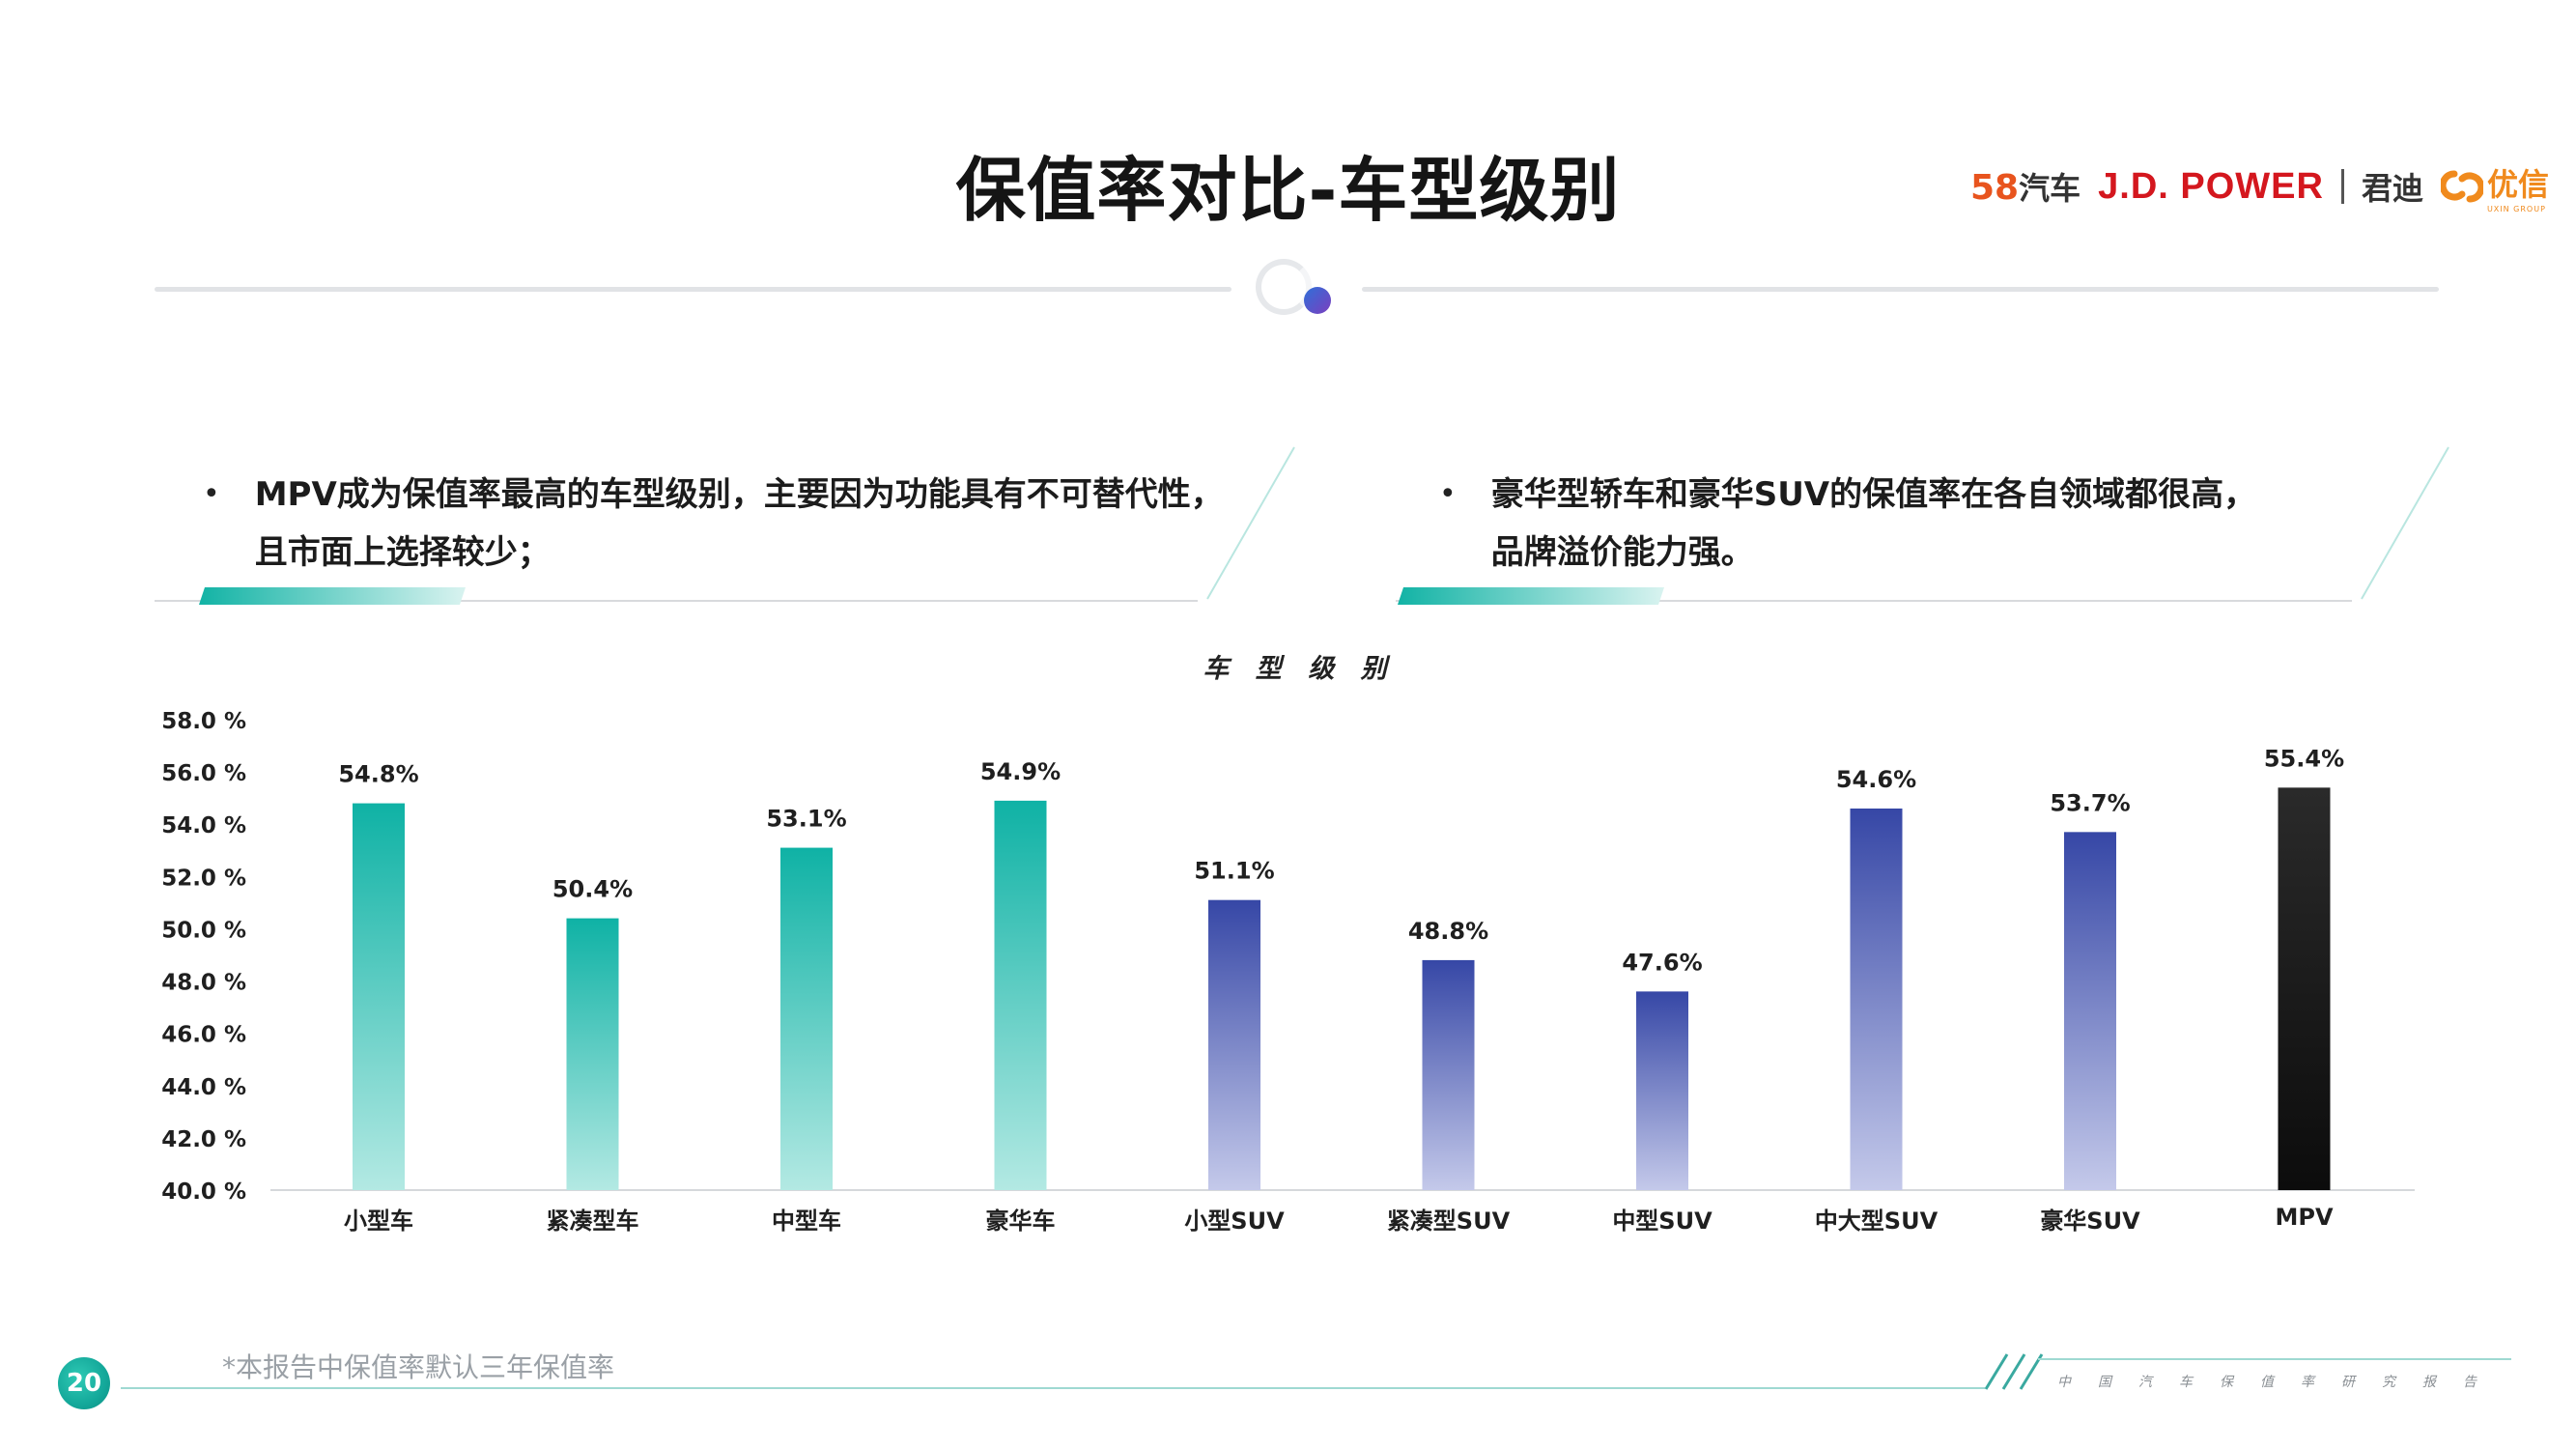  I want to click on bullet-text-1-line1: MPV成为保值率最高的车型级别，主要因为功能具有不可替代性，, so click(739, 494).